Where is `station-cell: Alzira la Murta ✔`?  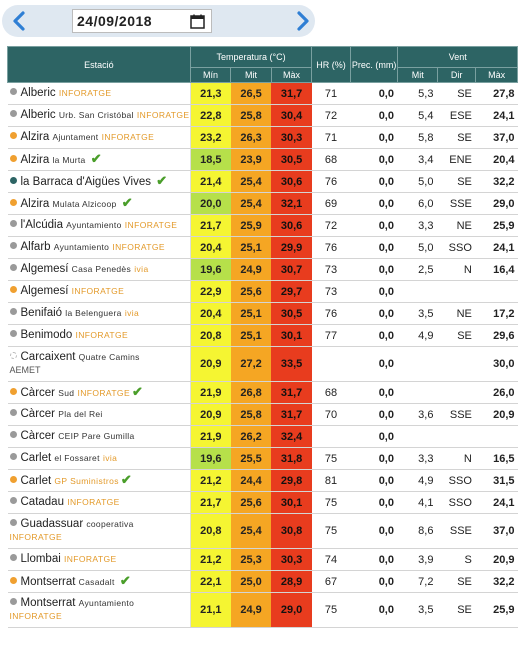
station-cell: Alzira la Murta ✔ is located at coordinates (99, 159).